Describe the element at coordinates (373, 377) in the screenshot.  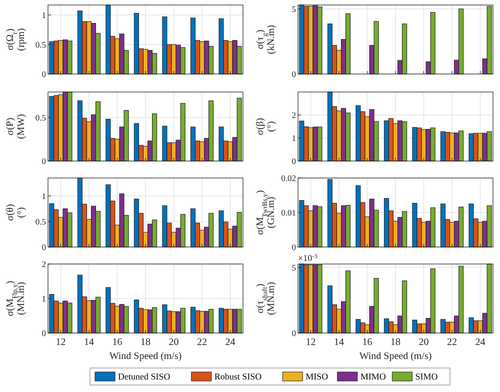
I see `legend-label: MIMO` at that location.